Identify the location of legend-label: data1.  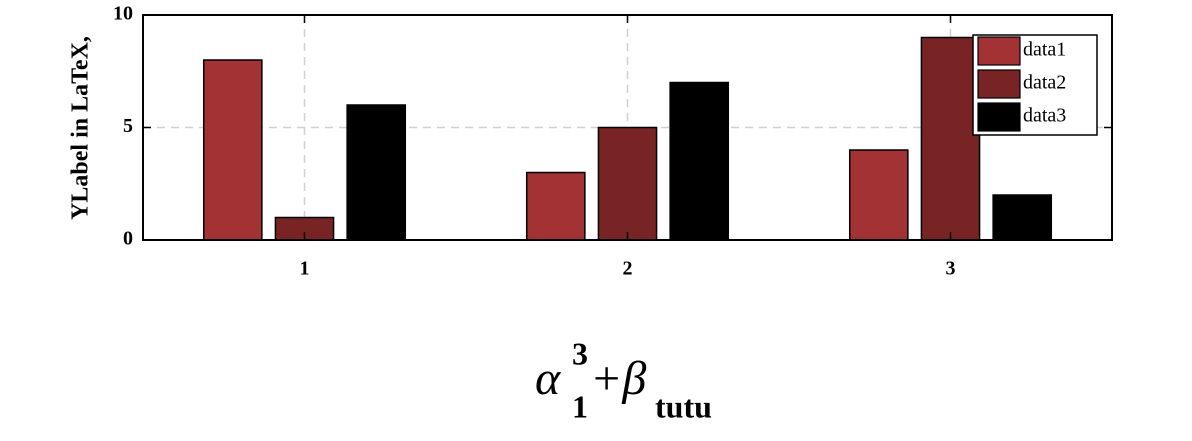
(1044, 50).